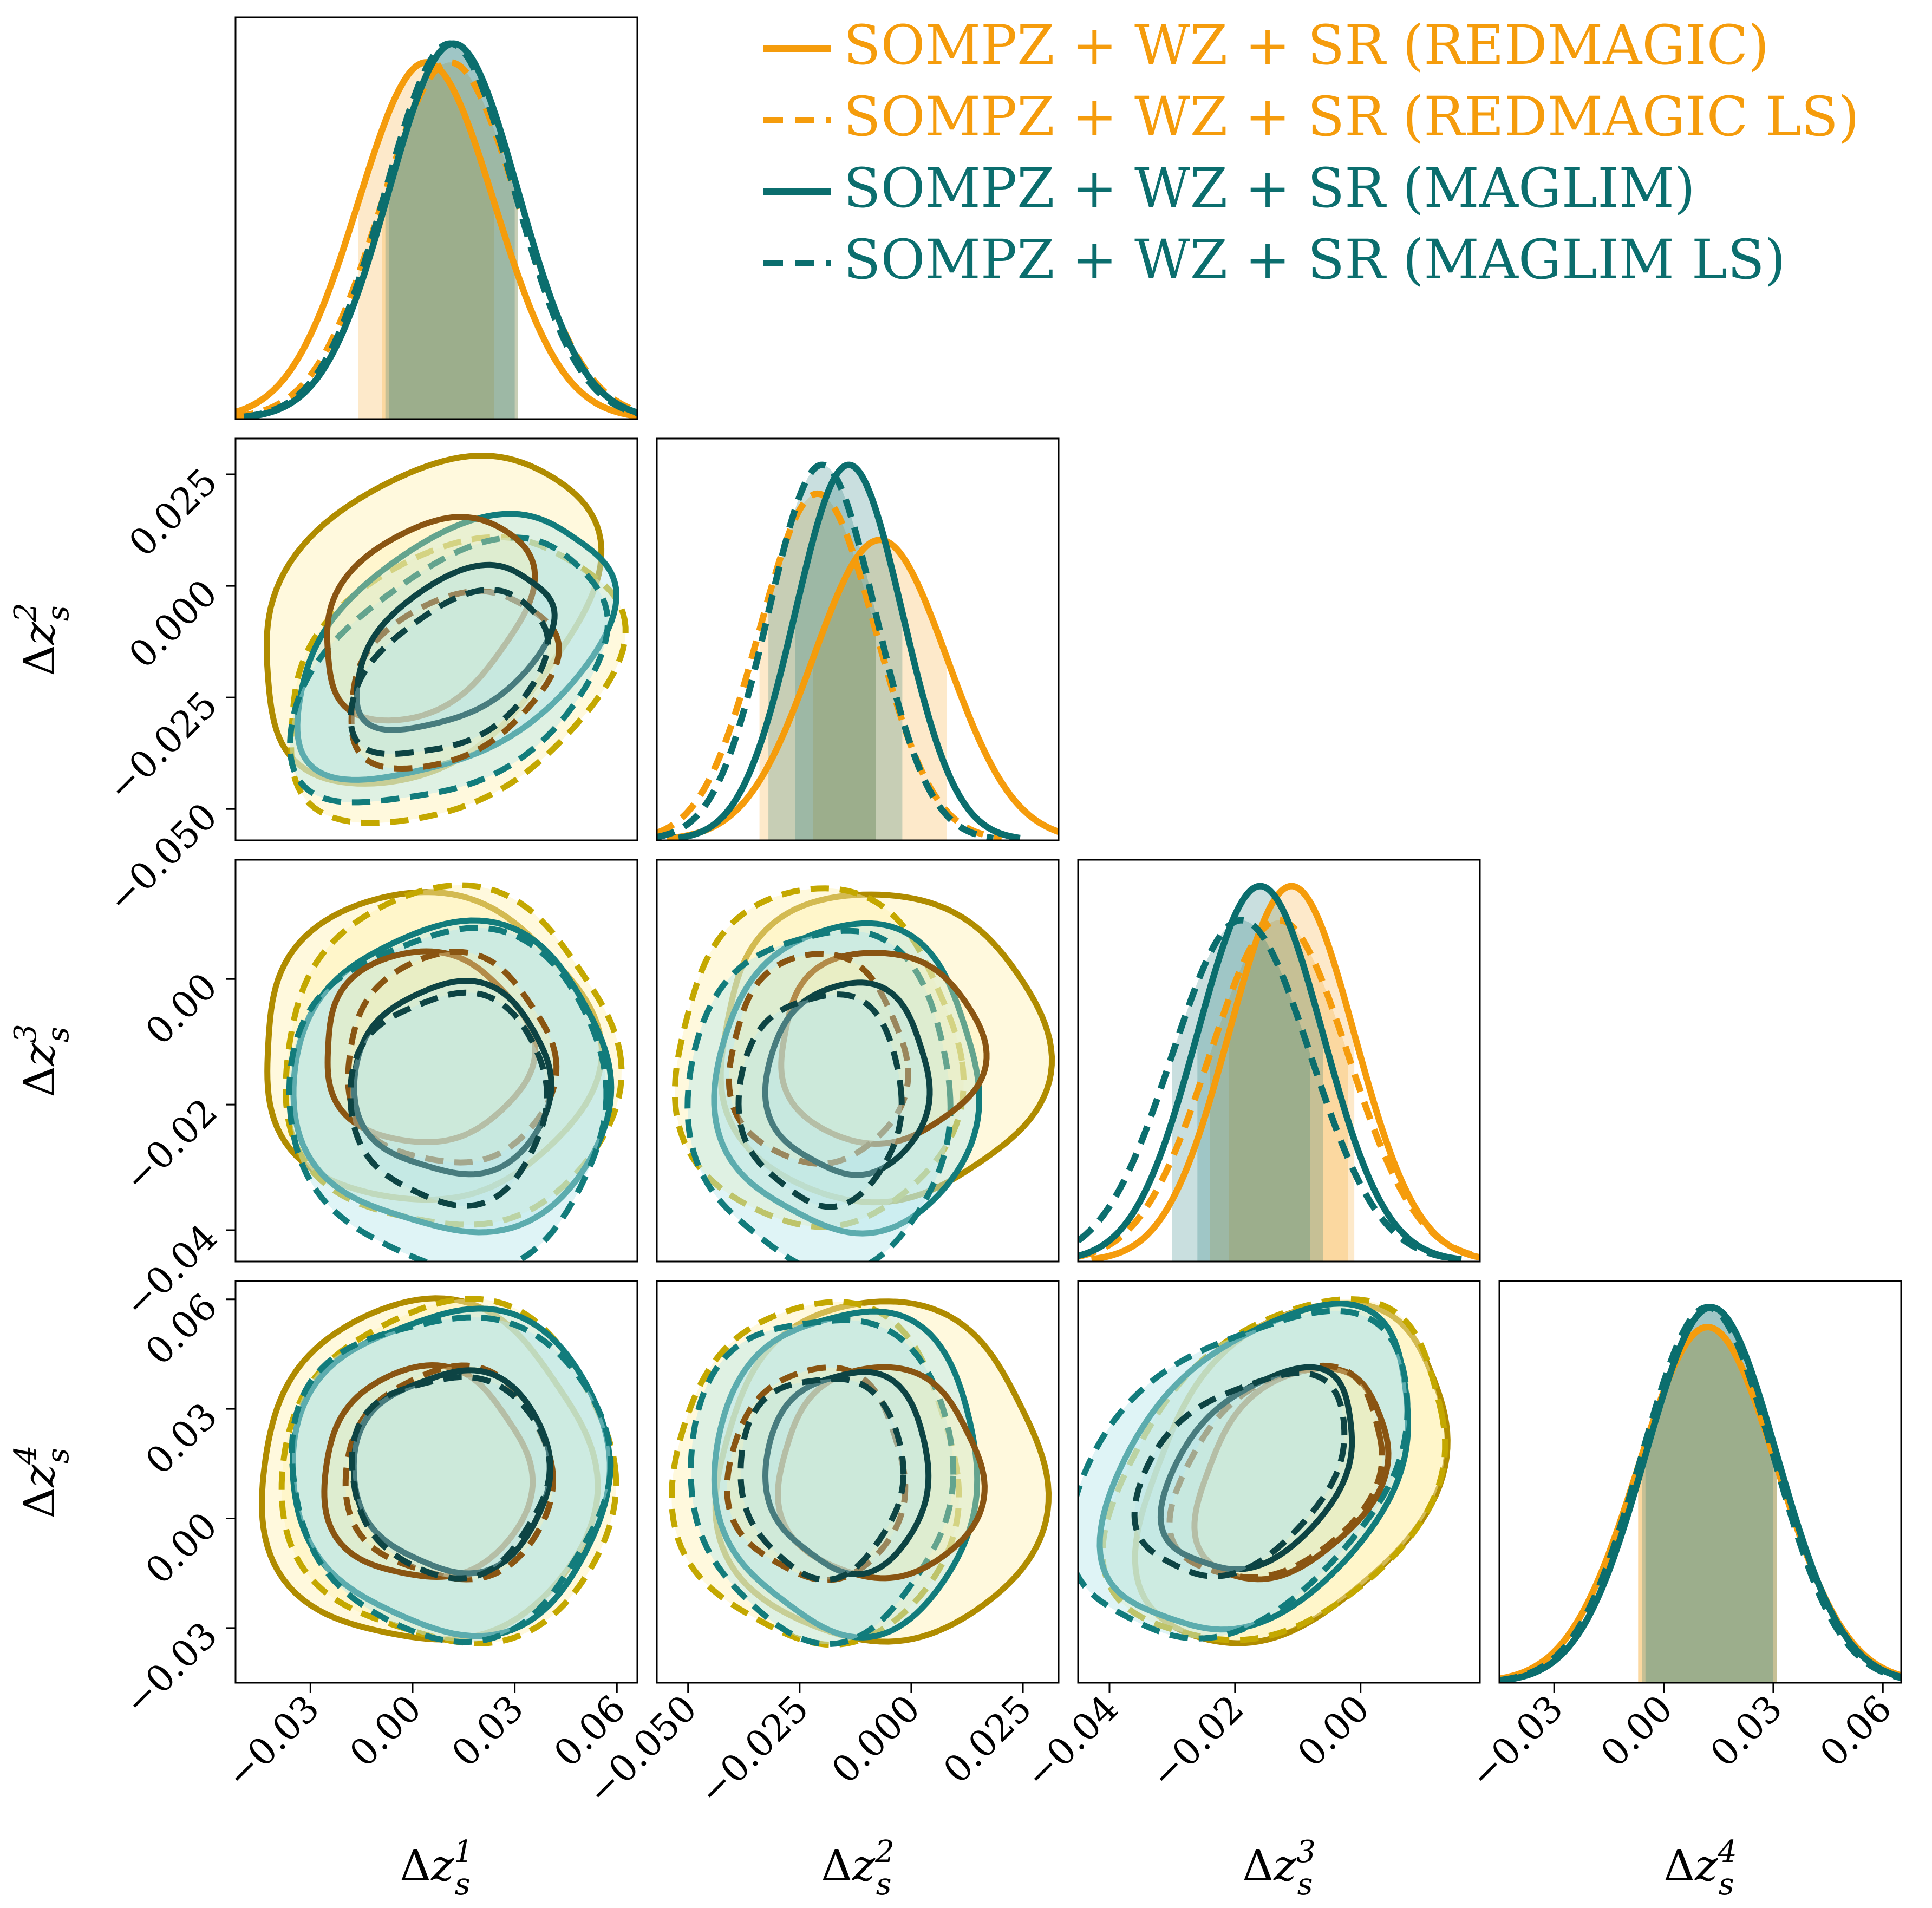 The image size is (1932, 1908). What do you see at coordinates (1279, 1868) in the screenshot?
I see `x-axis-label-3: Δz3 s` at bounding box center [1279, 1868].